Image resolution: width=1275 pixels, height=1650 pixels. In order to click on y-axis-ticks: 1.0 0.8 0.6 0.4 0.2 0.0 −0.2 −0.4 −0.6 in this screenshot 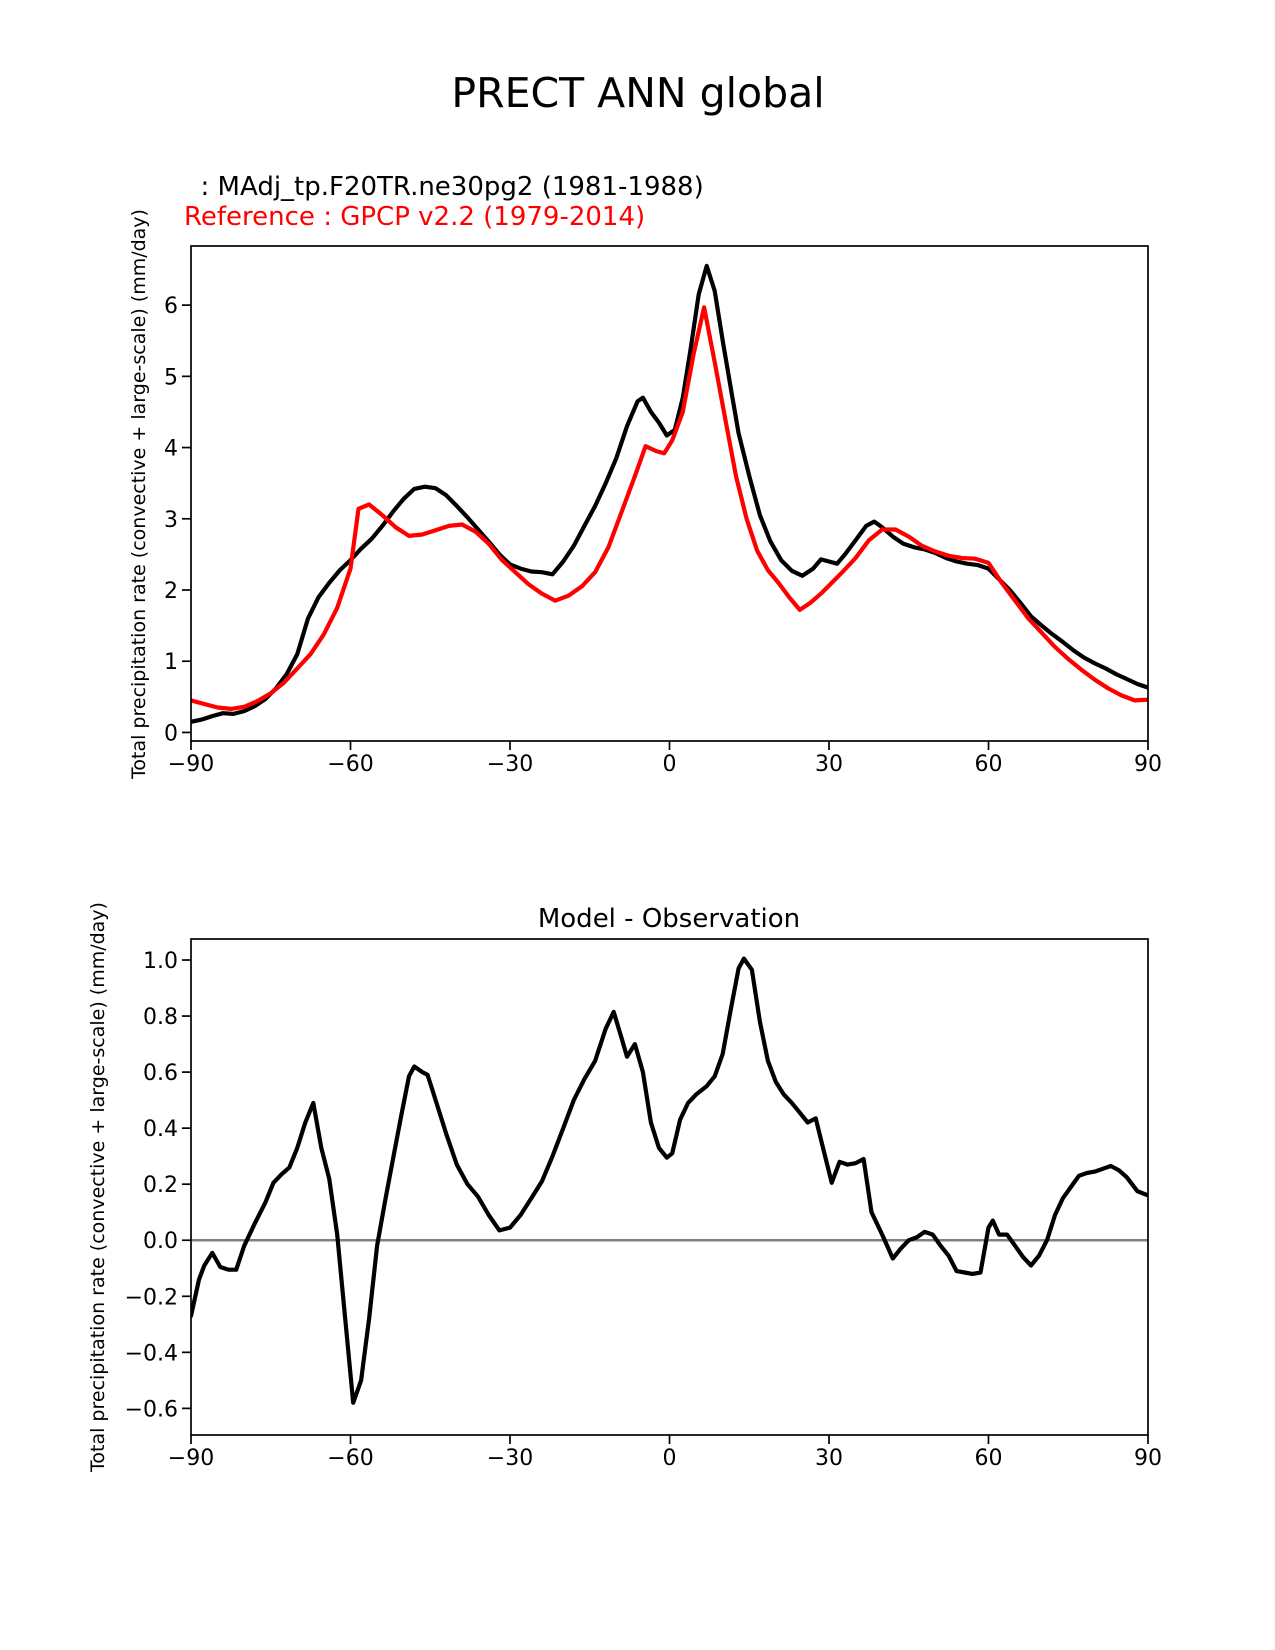, I will do `click(158, 1185)`.